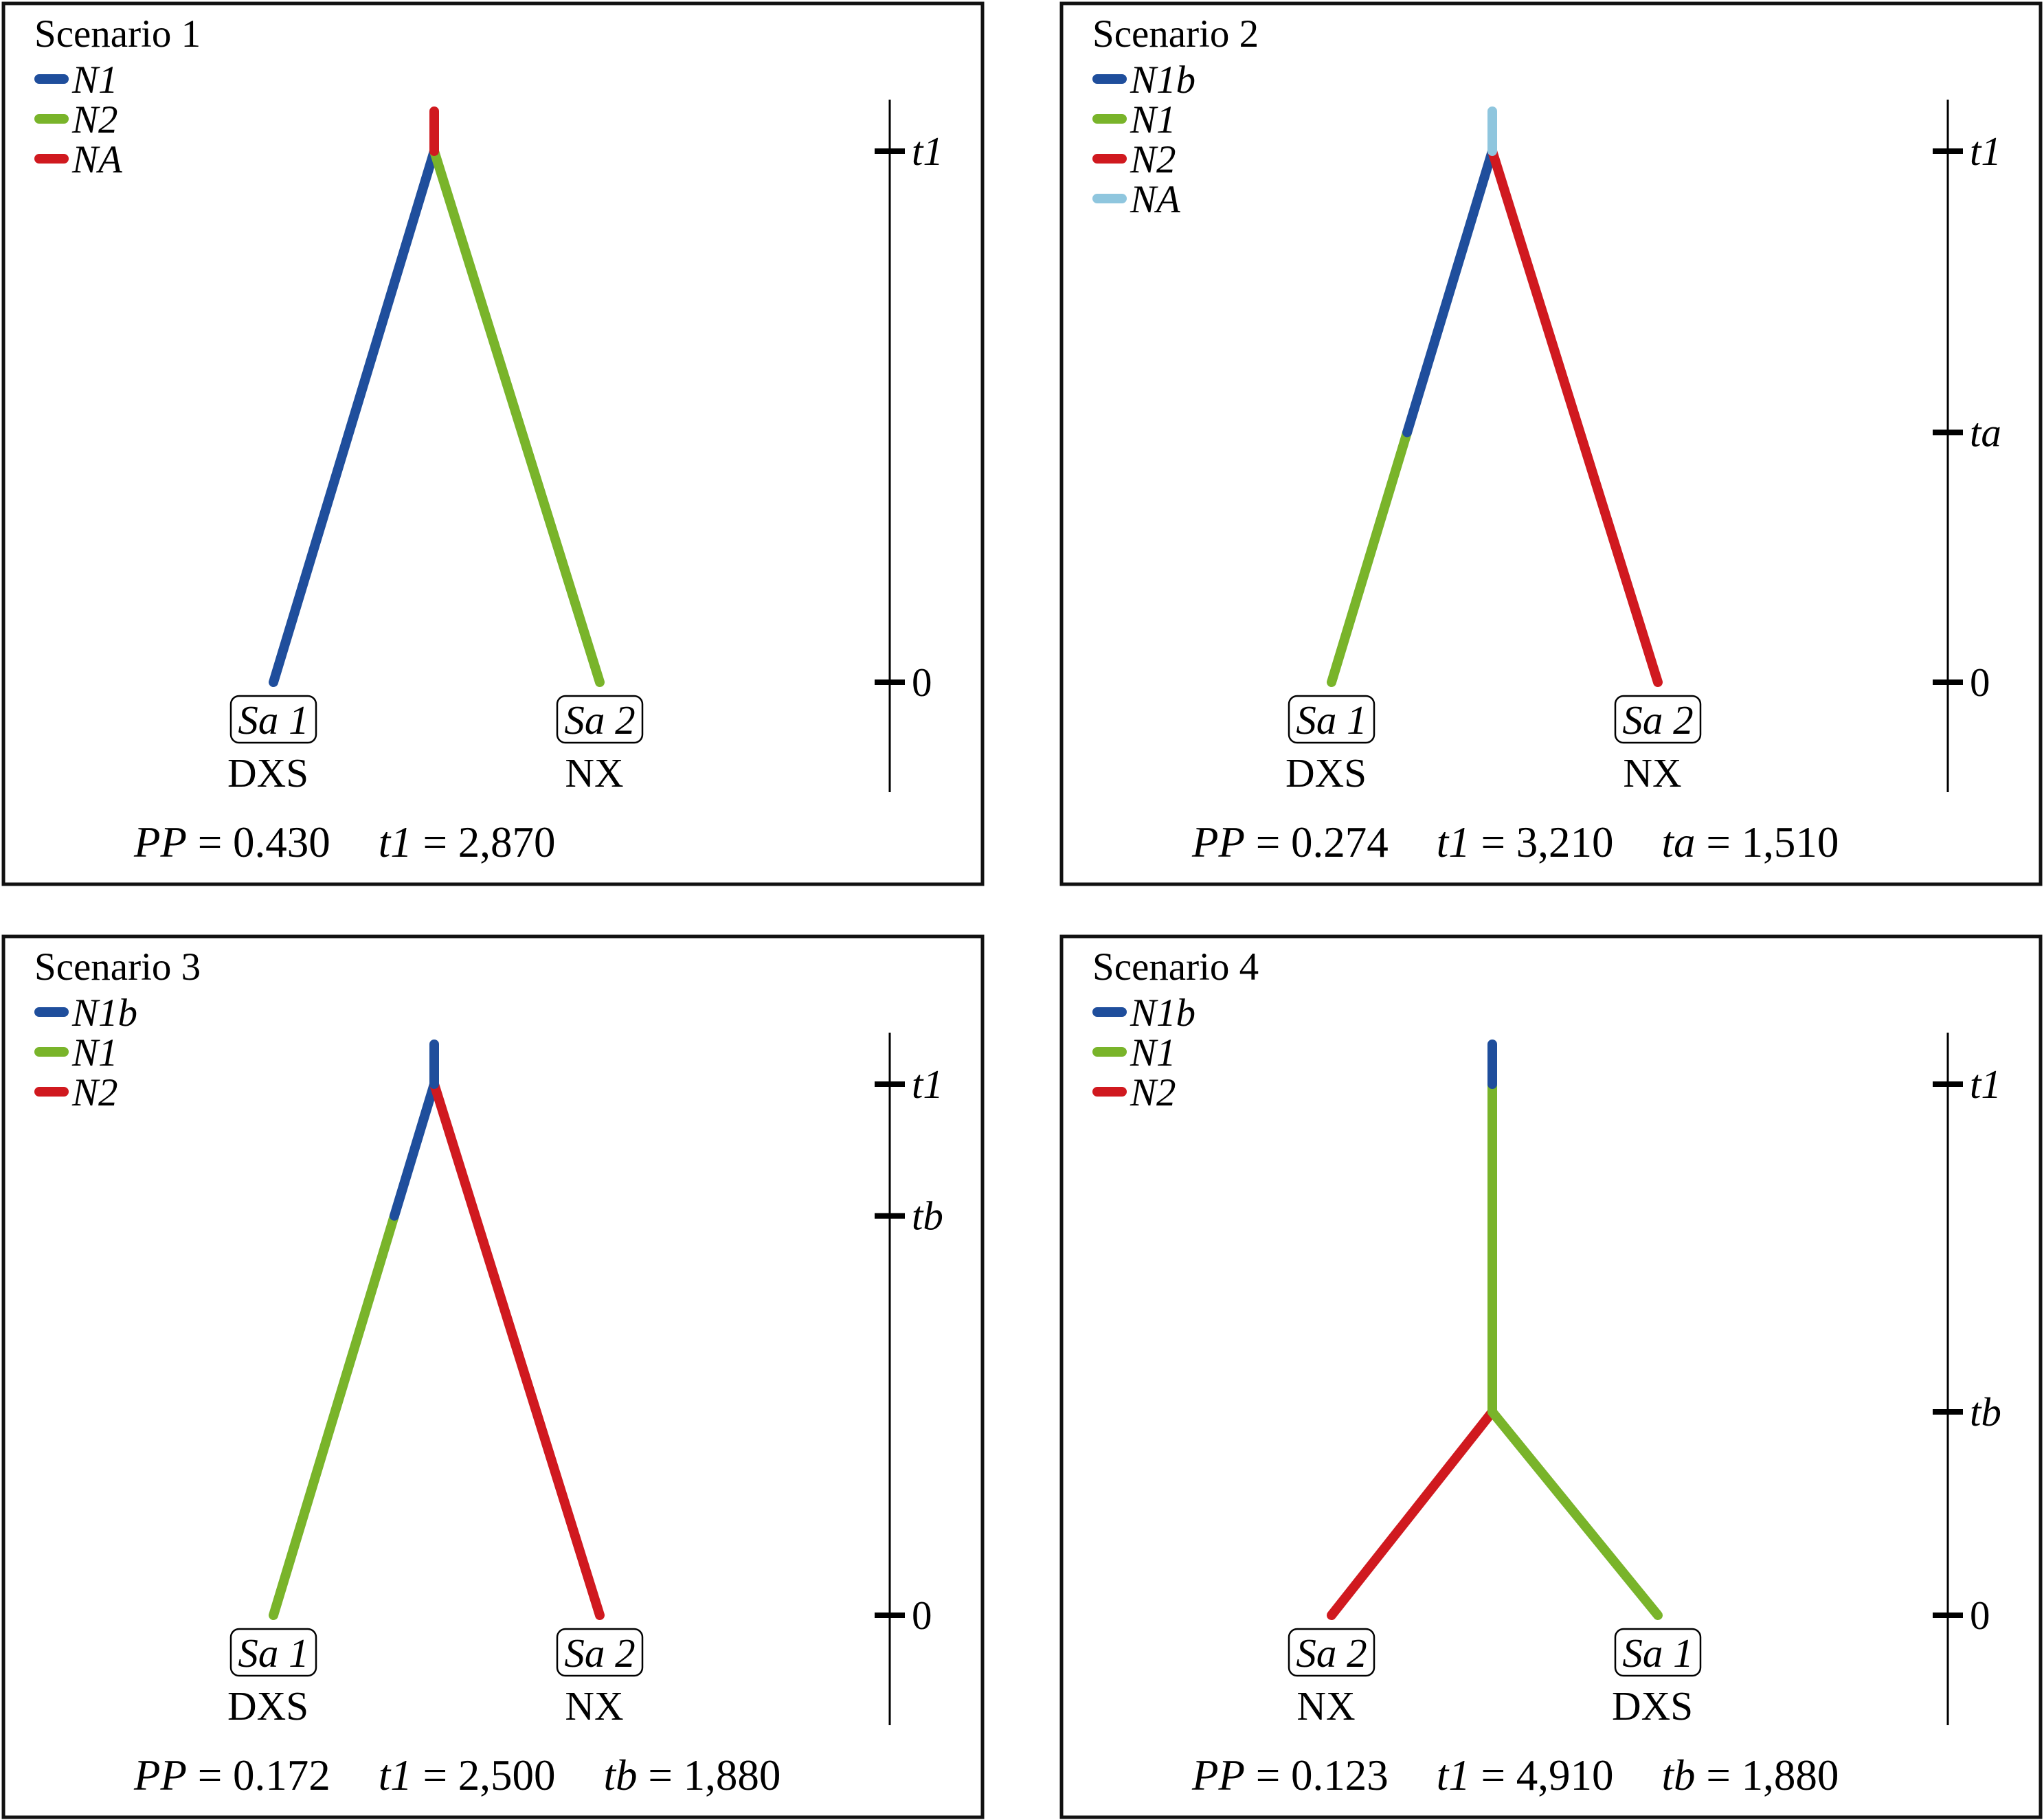 The image size is (2044, 1820). Describe the element at coordinates (117, 967) in the screenshot. I see `scenario-title: Scenario 3` at that location.